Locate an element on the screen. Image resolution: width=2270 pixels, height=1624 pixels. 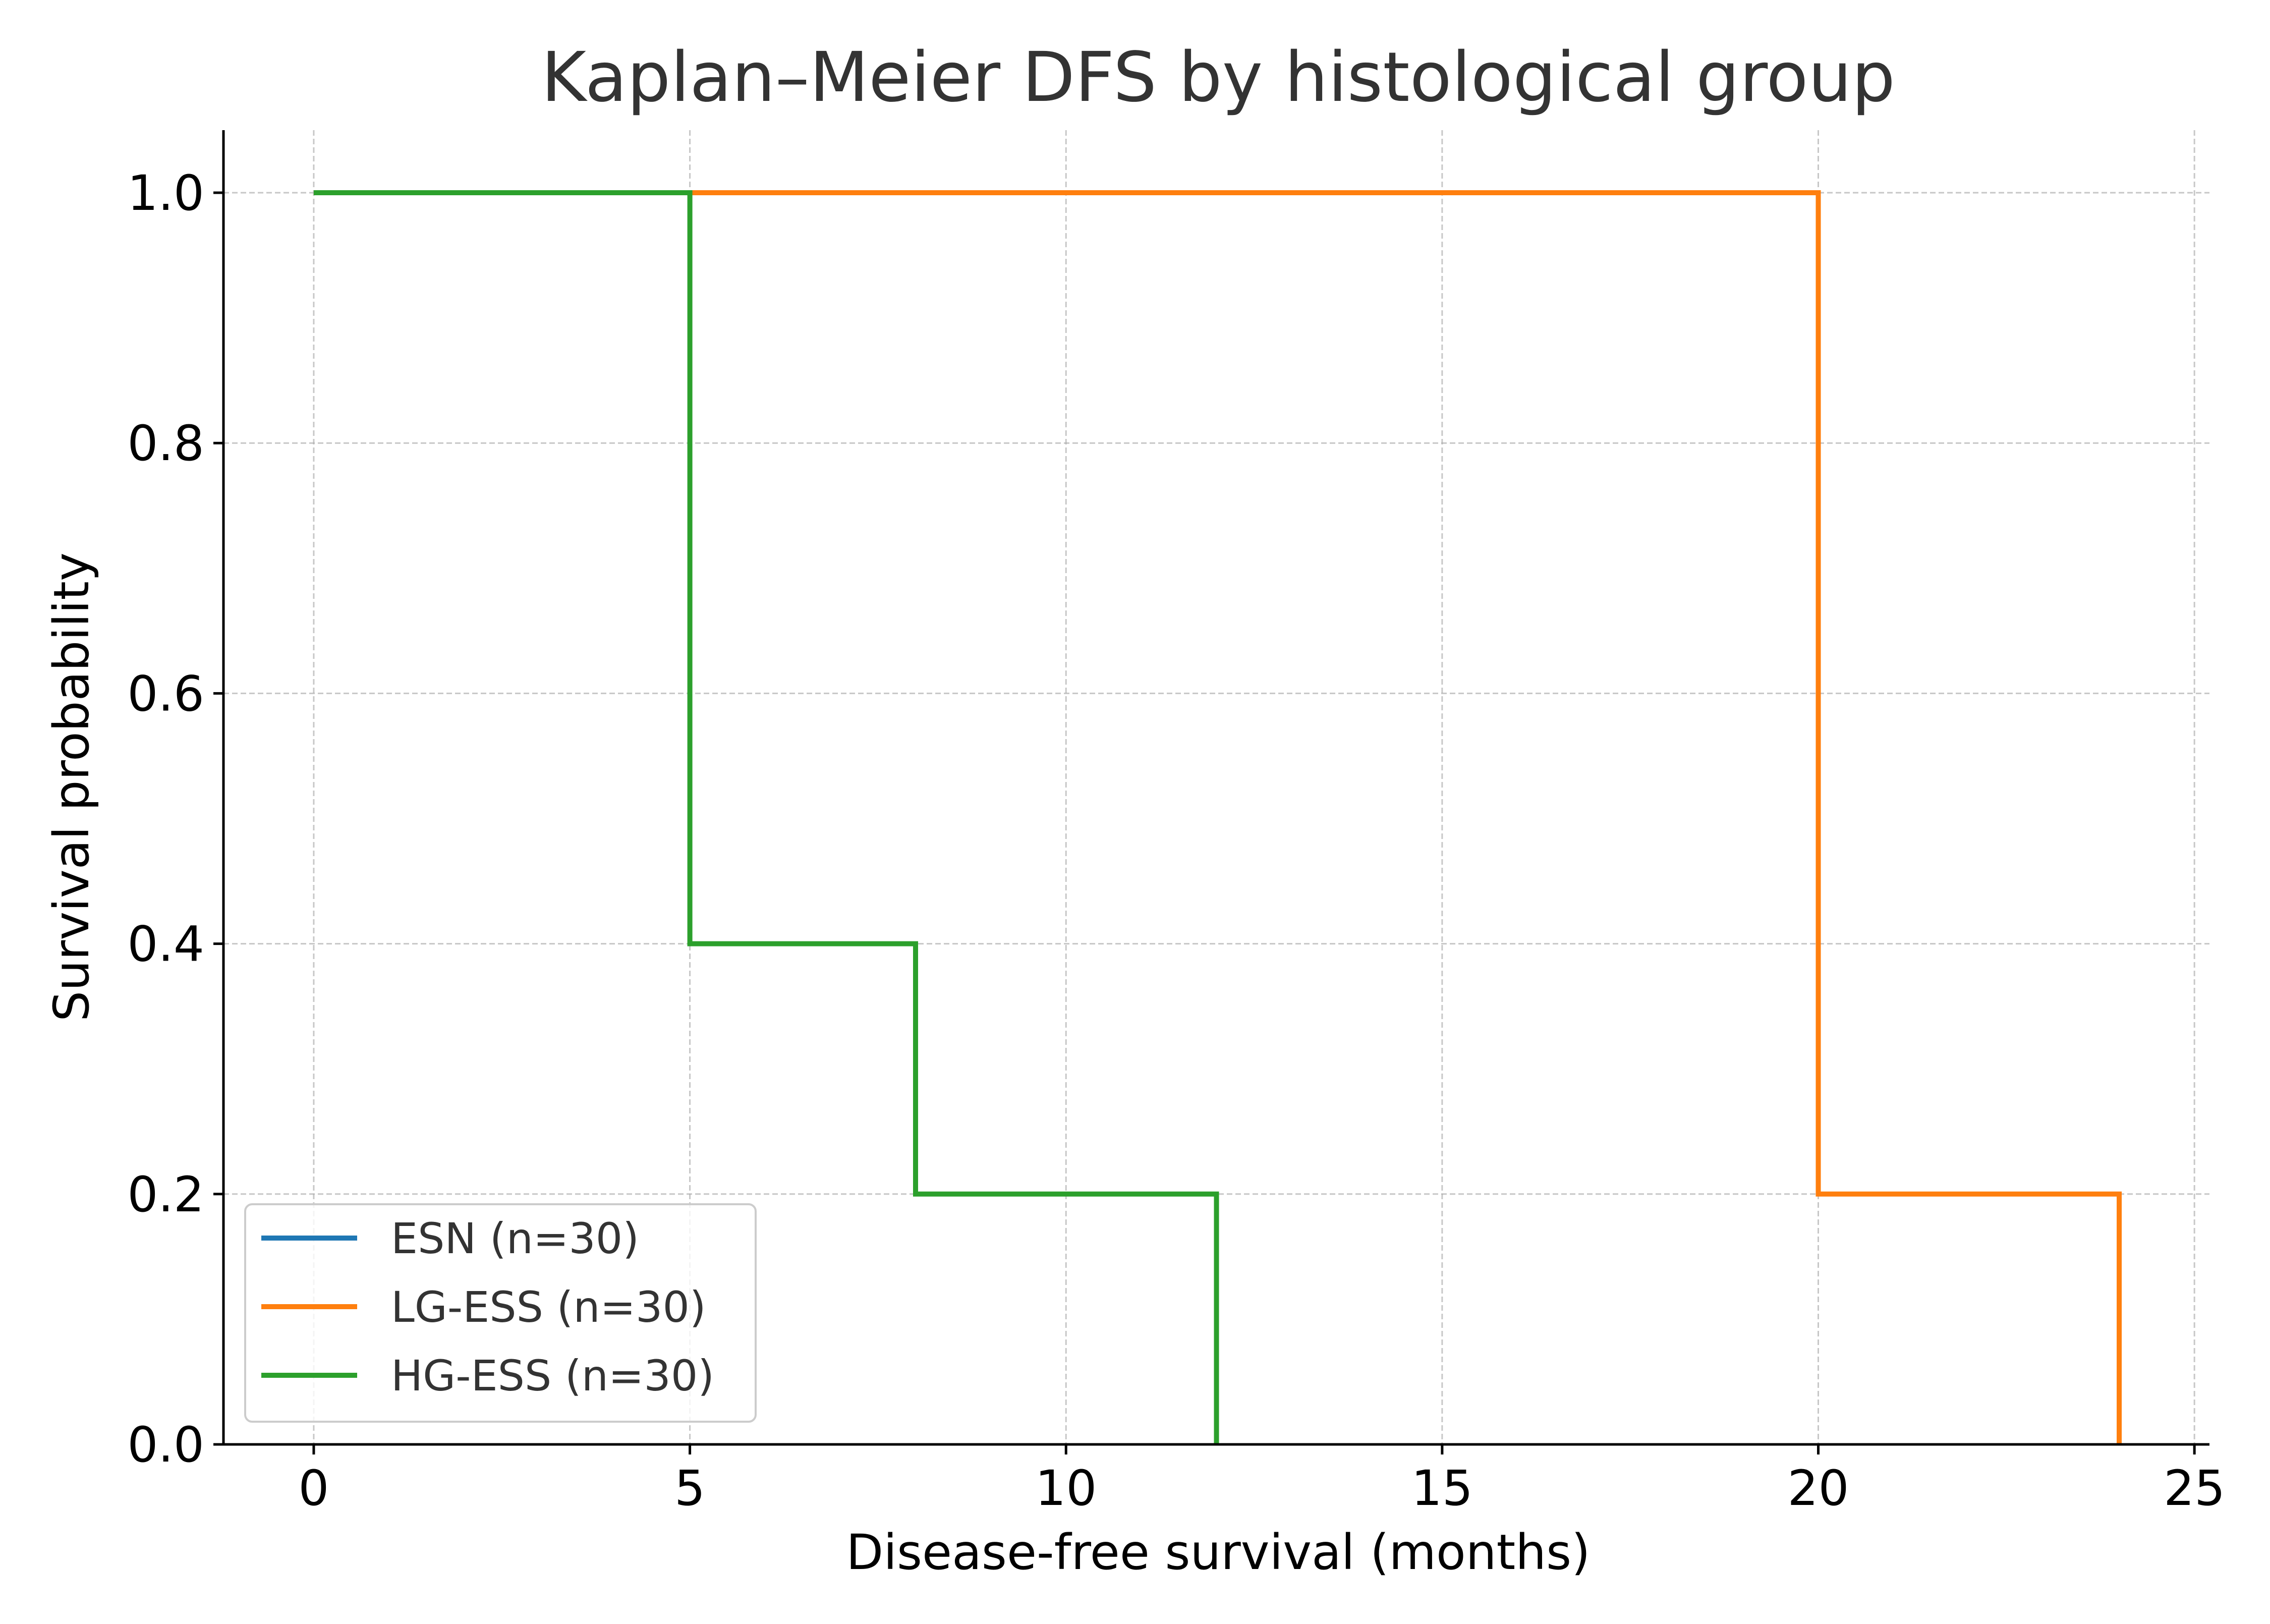
y-tick-label: 0.2 is located at coordinates (166, 1194).